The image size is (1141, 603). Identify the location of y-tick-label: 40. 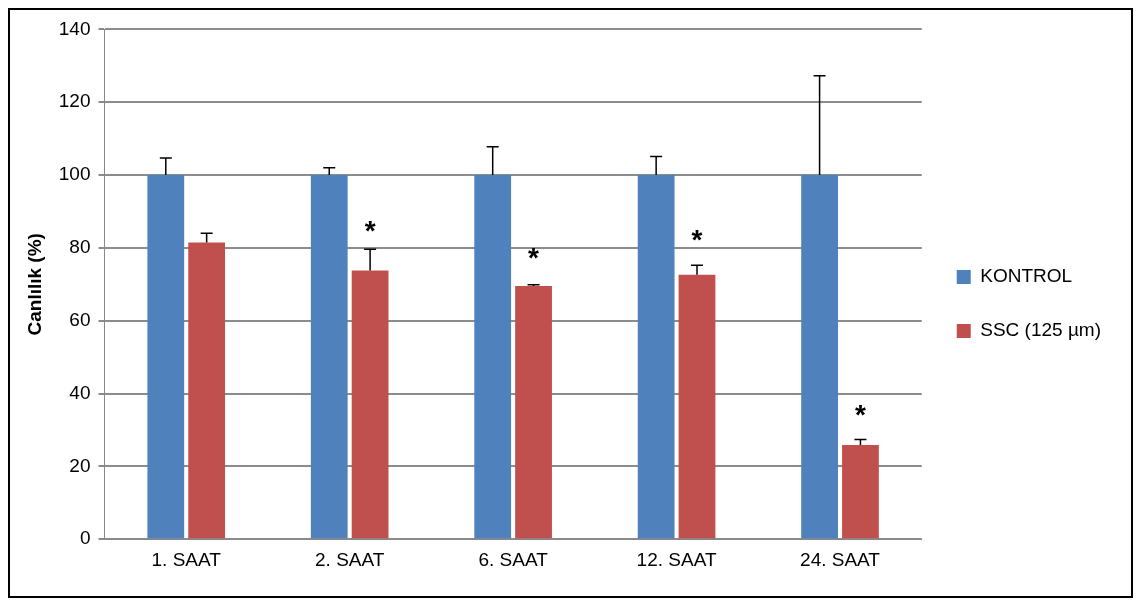
(80, 392).